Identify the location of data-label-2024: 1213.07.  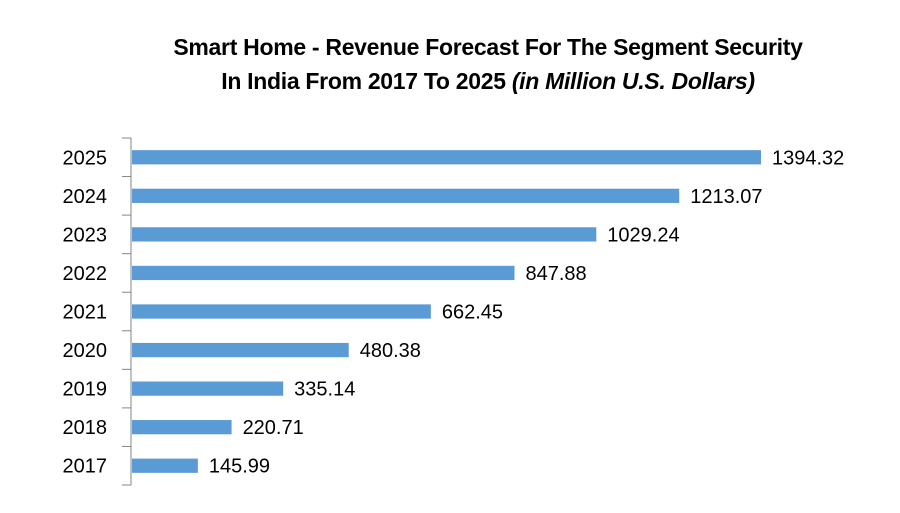
(726, 197).